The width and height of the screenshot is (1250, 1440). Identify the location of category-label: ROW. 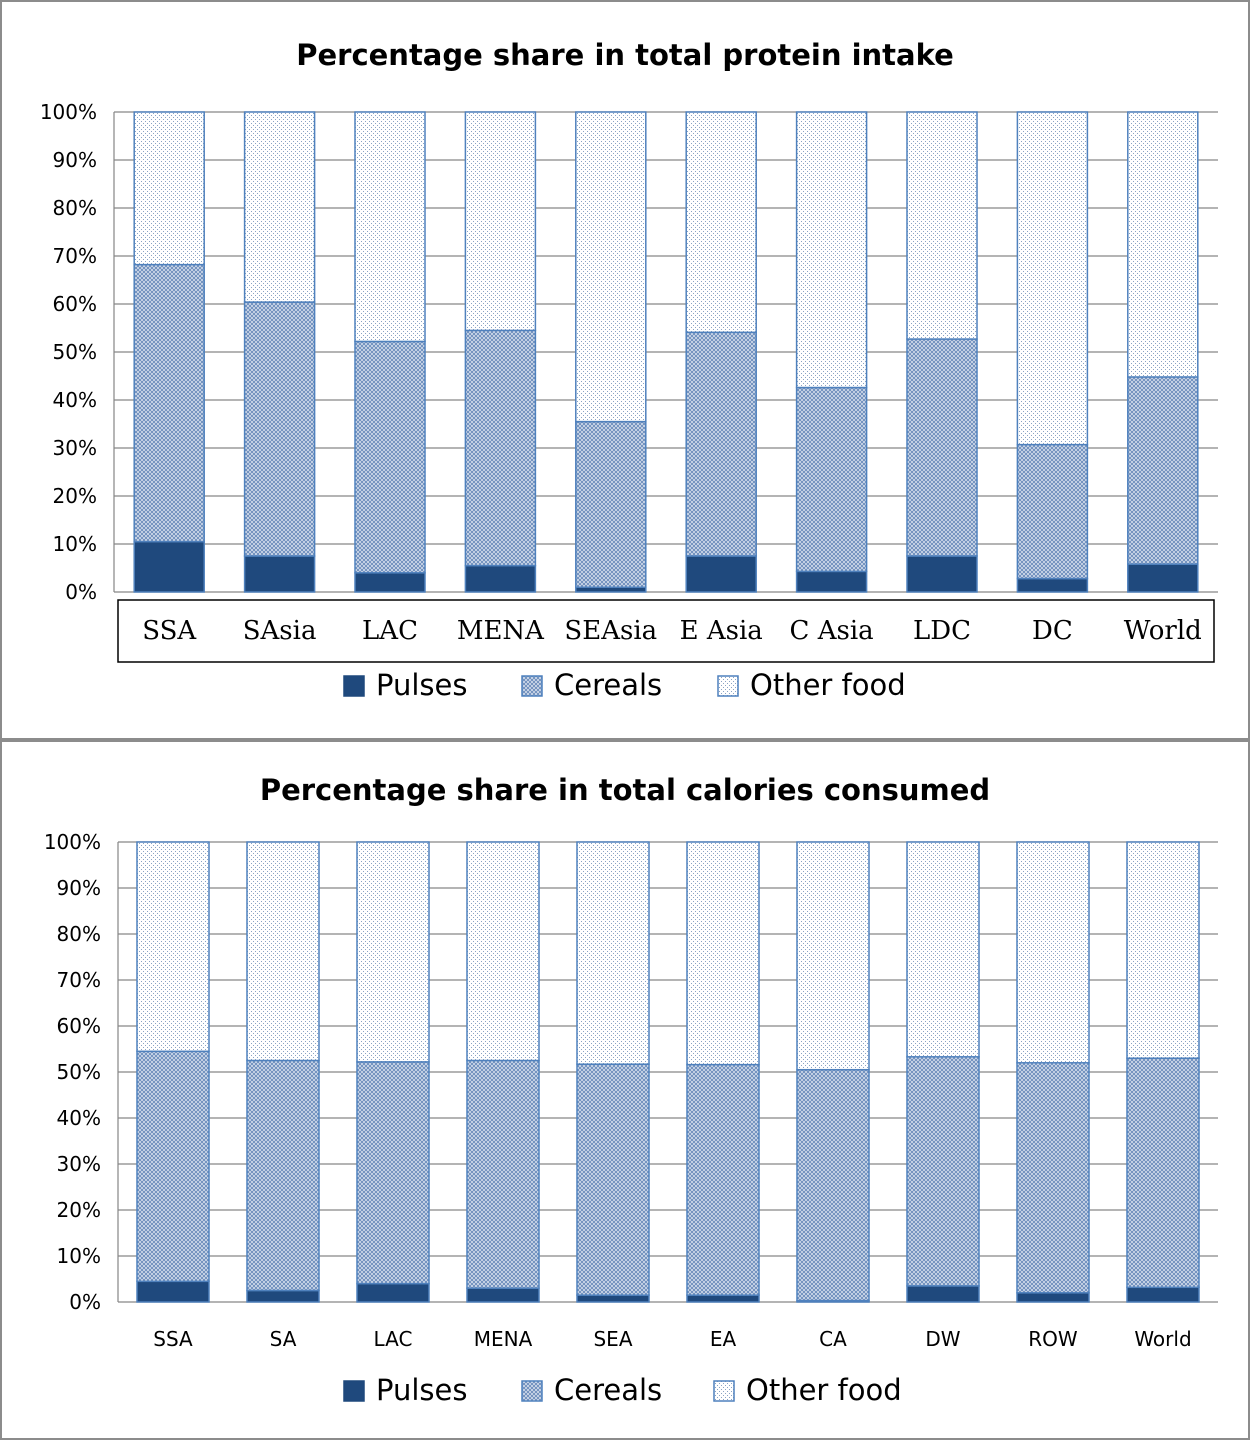
(1053, 1339).